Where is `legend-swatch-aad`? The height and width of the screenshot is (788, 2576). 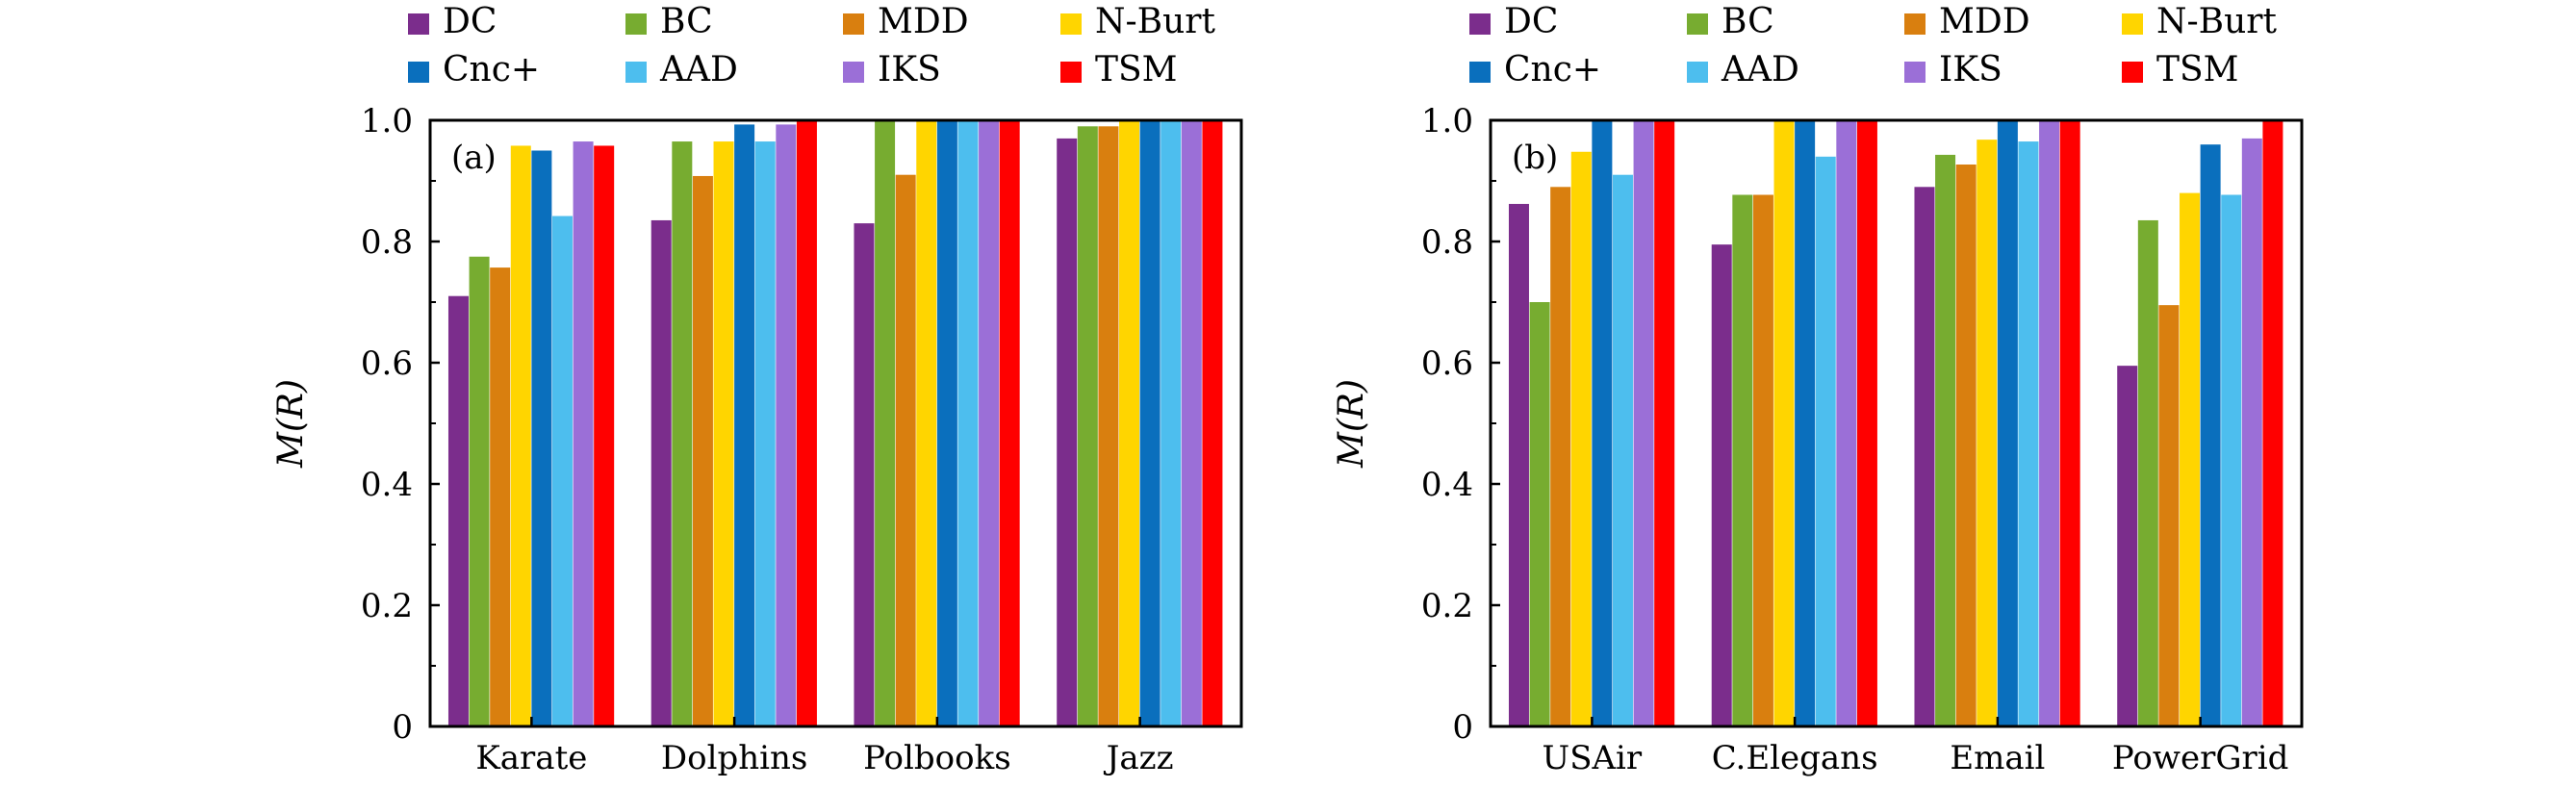 legend-swatch-aad is located at coordinates (636, 72).